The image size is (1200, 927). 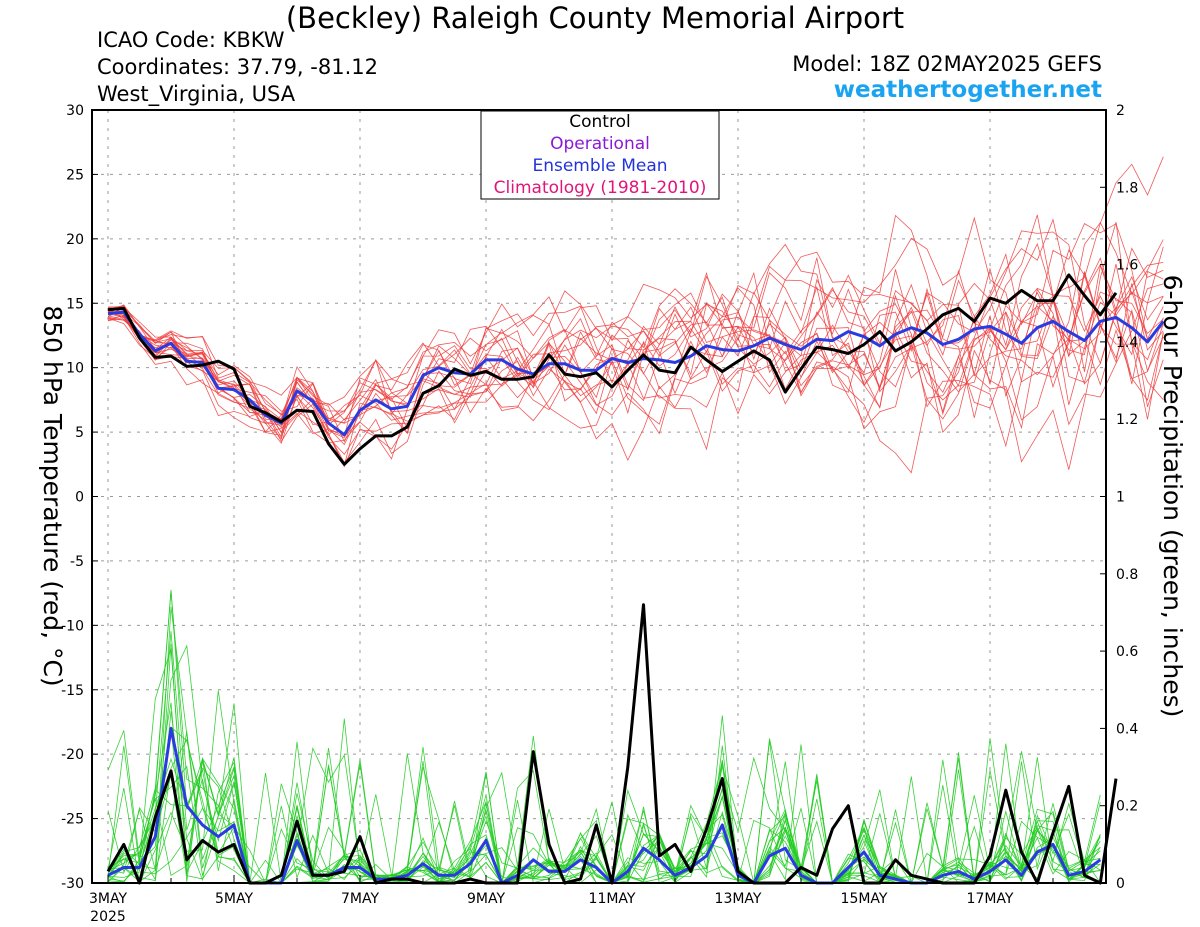 I want to click on y2-tick-label: 0.4, so click(x=1127, y=729).